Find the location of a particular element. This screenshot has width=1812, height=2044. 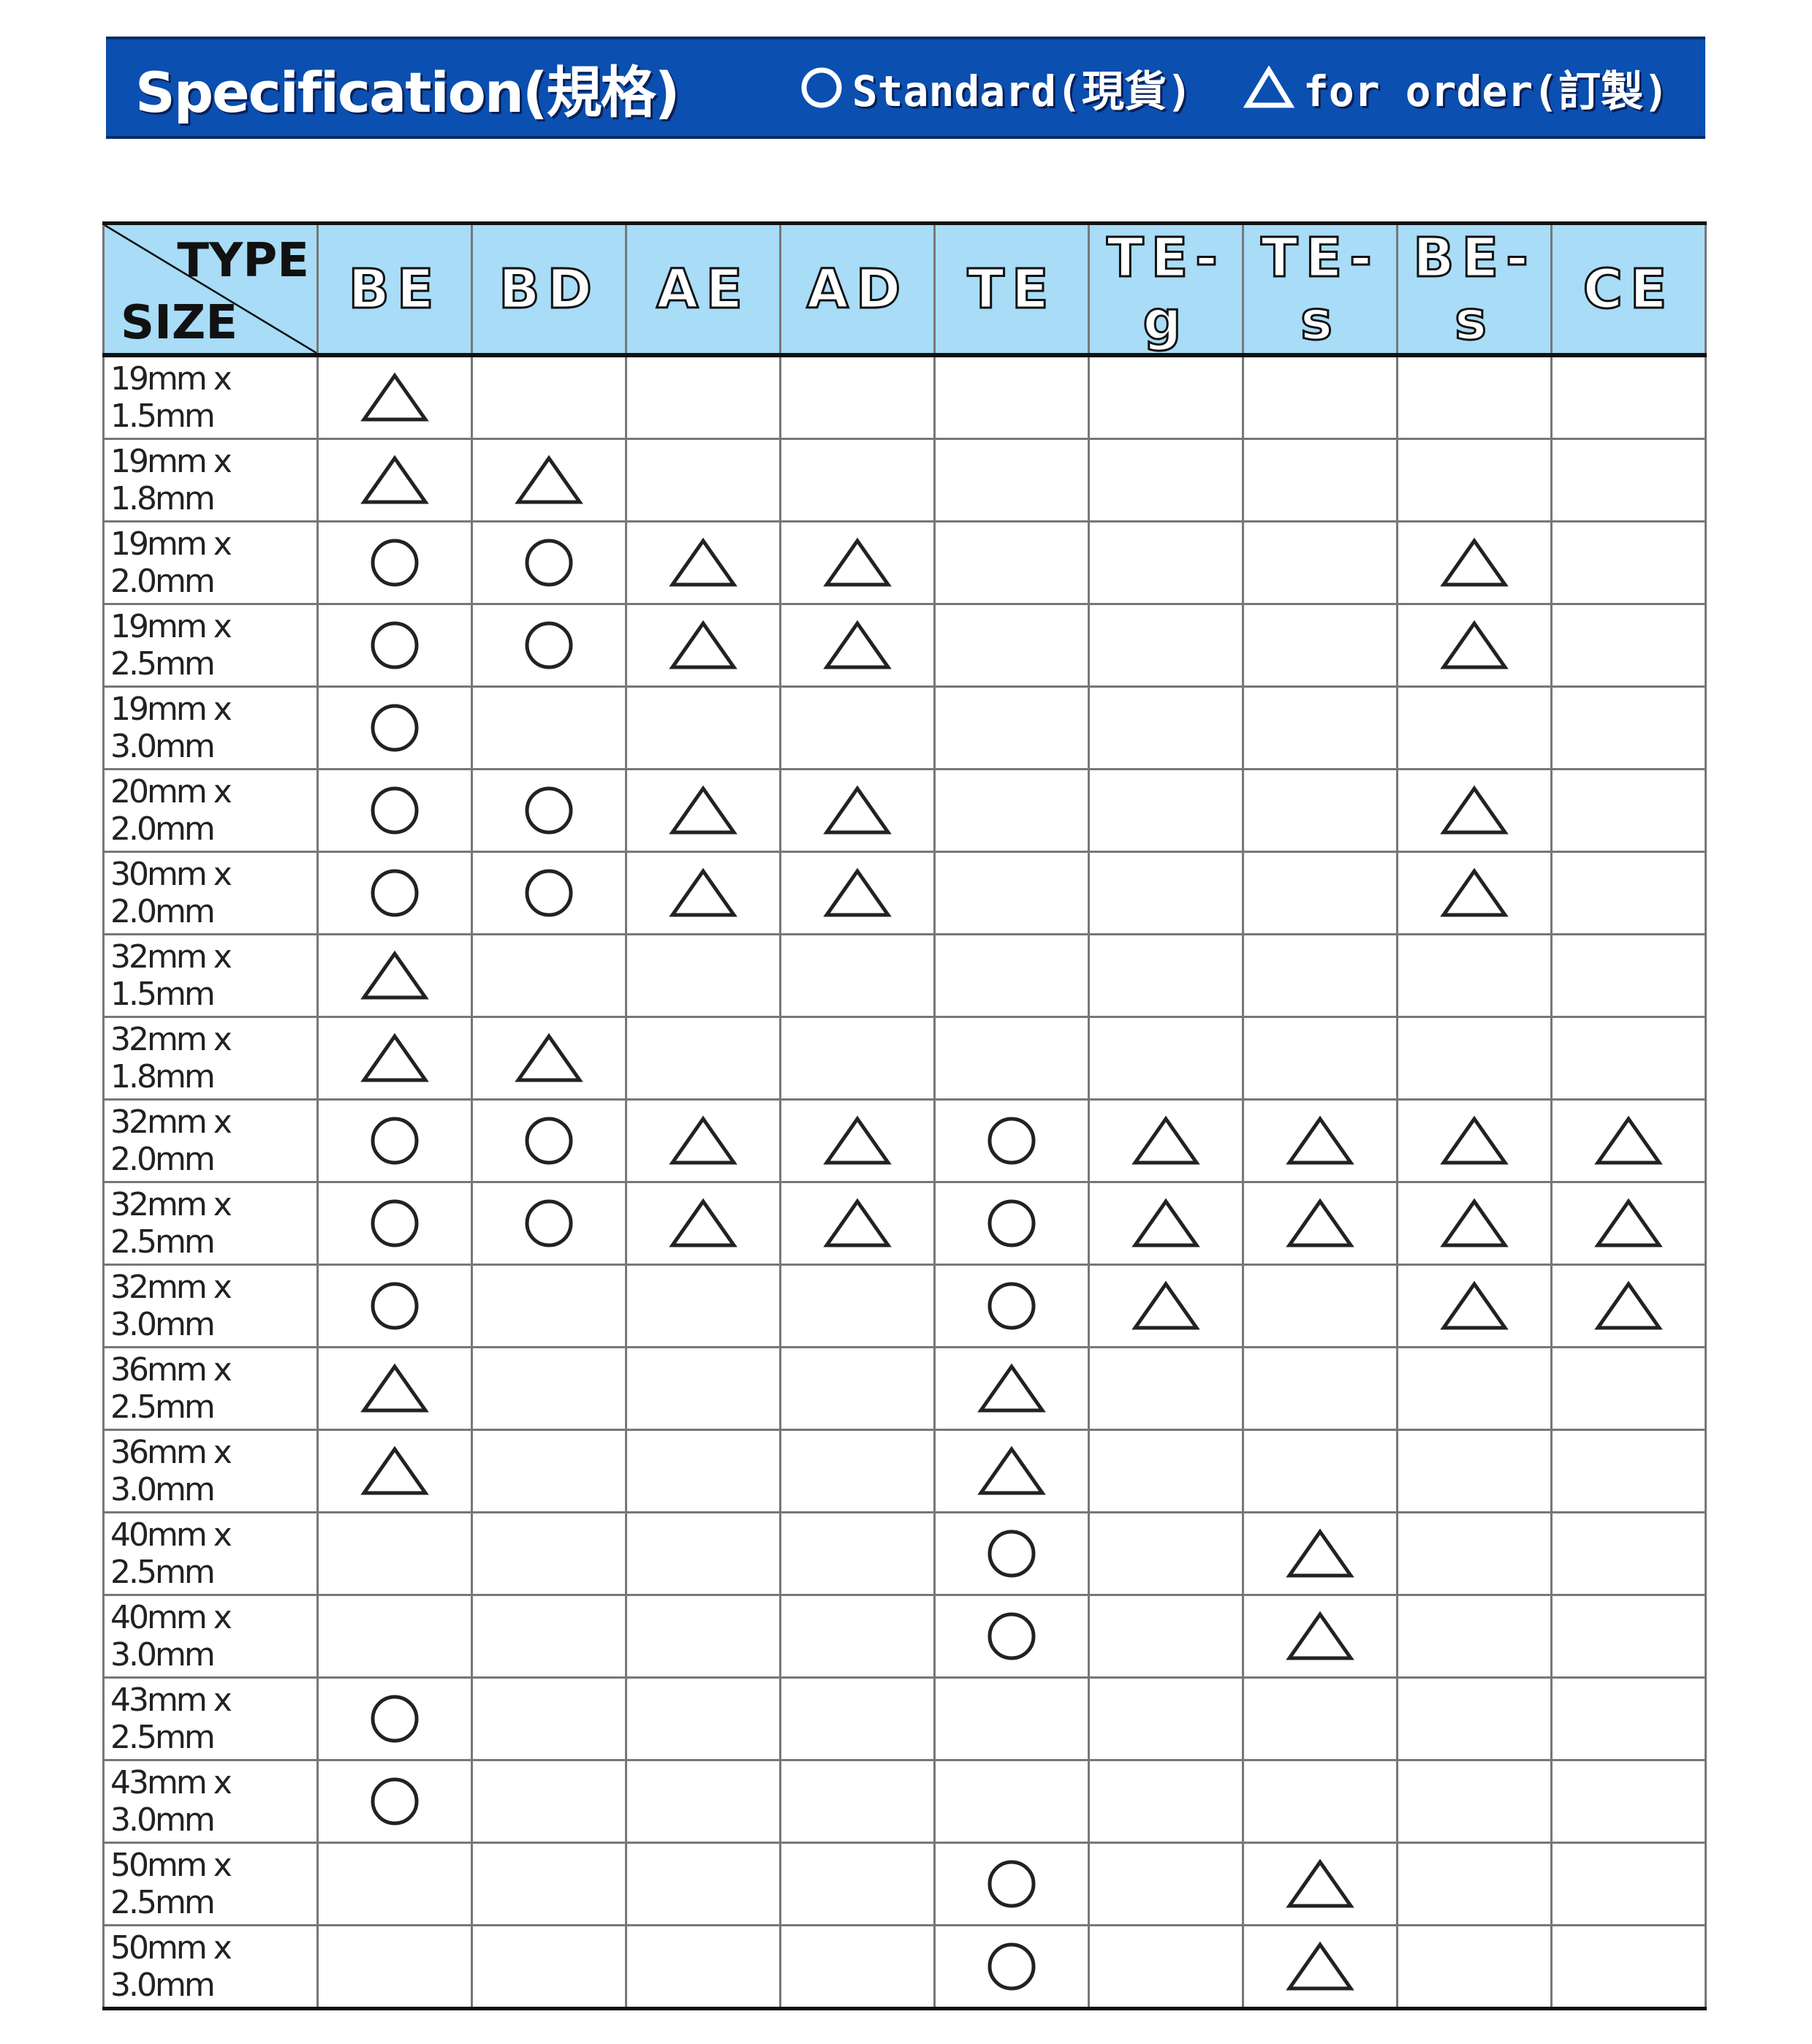

size-cell: 32mm x 1.8mm is located at coordinates (211, 1058).